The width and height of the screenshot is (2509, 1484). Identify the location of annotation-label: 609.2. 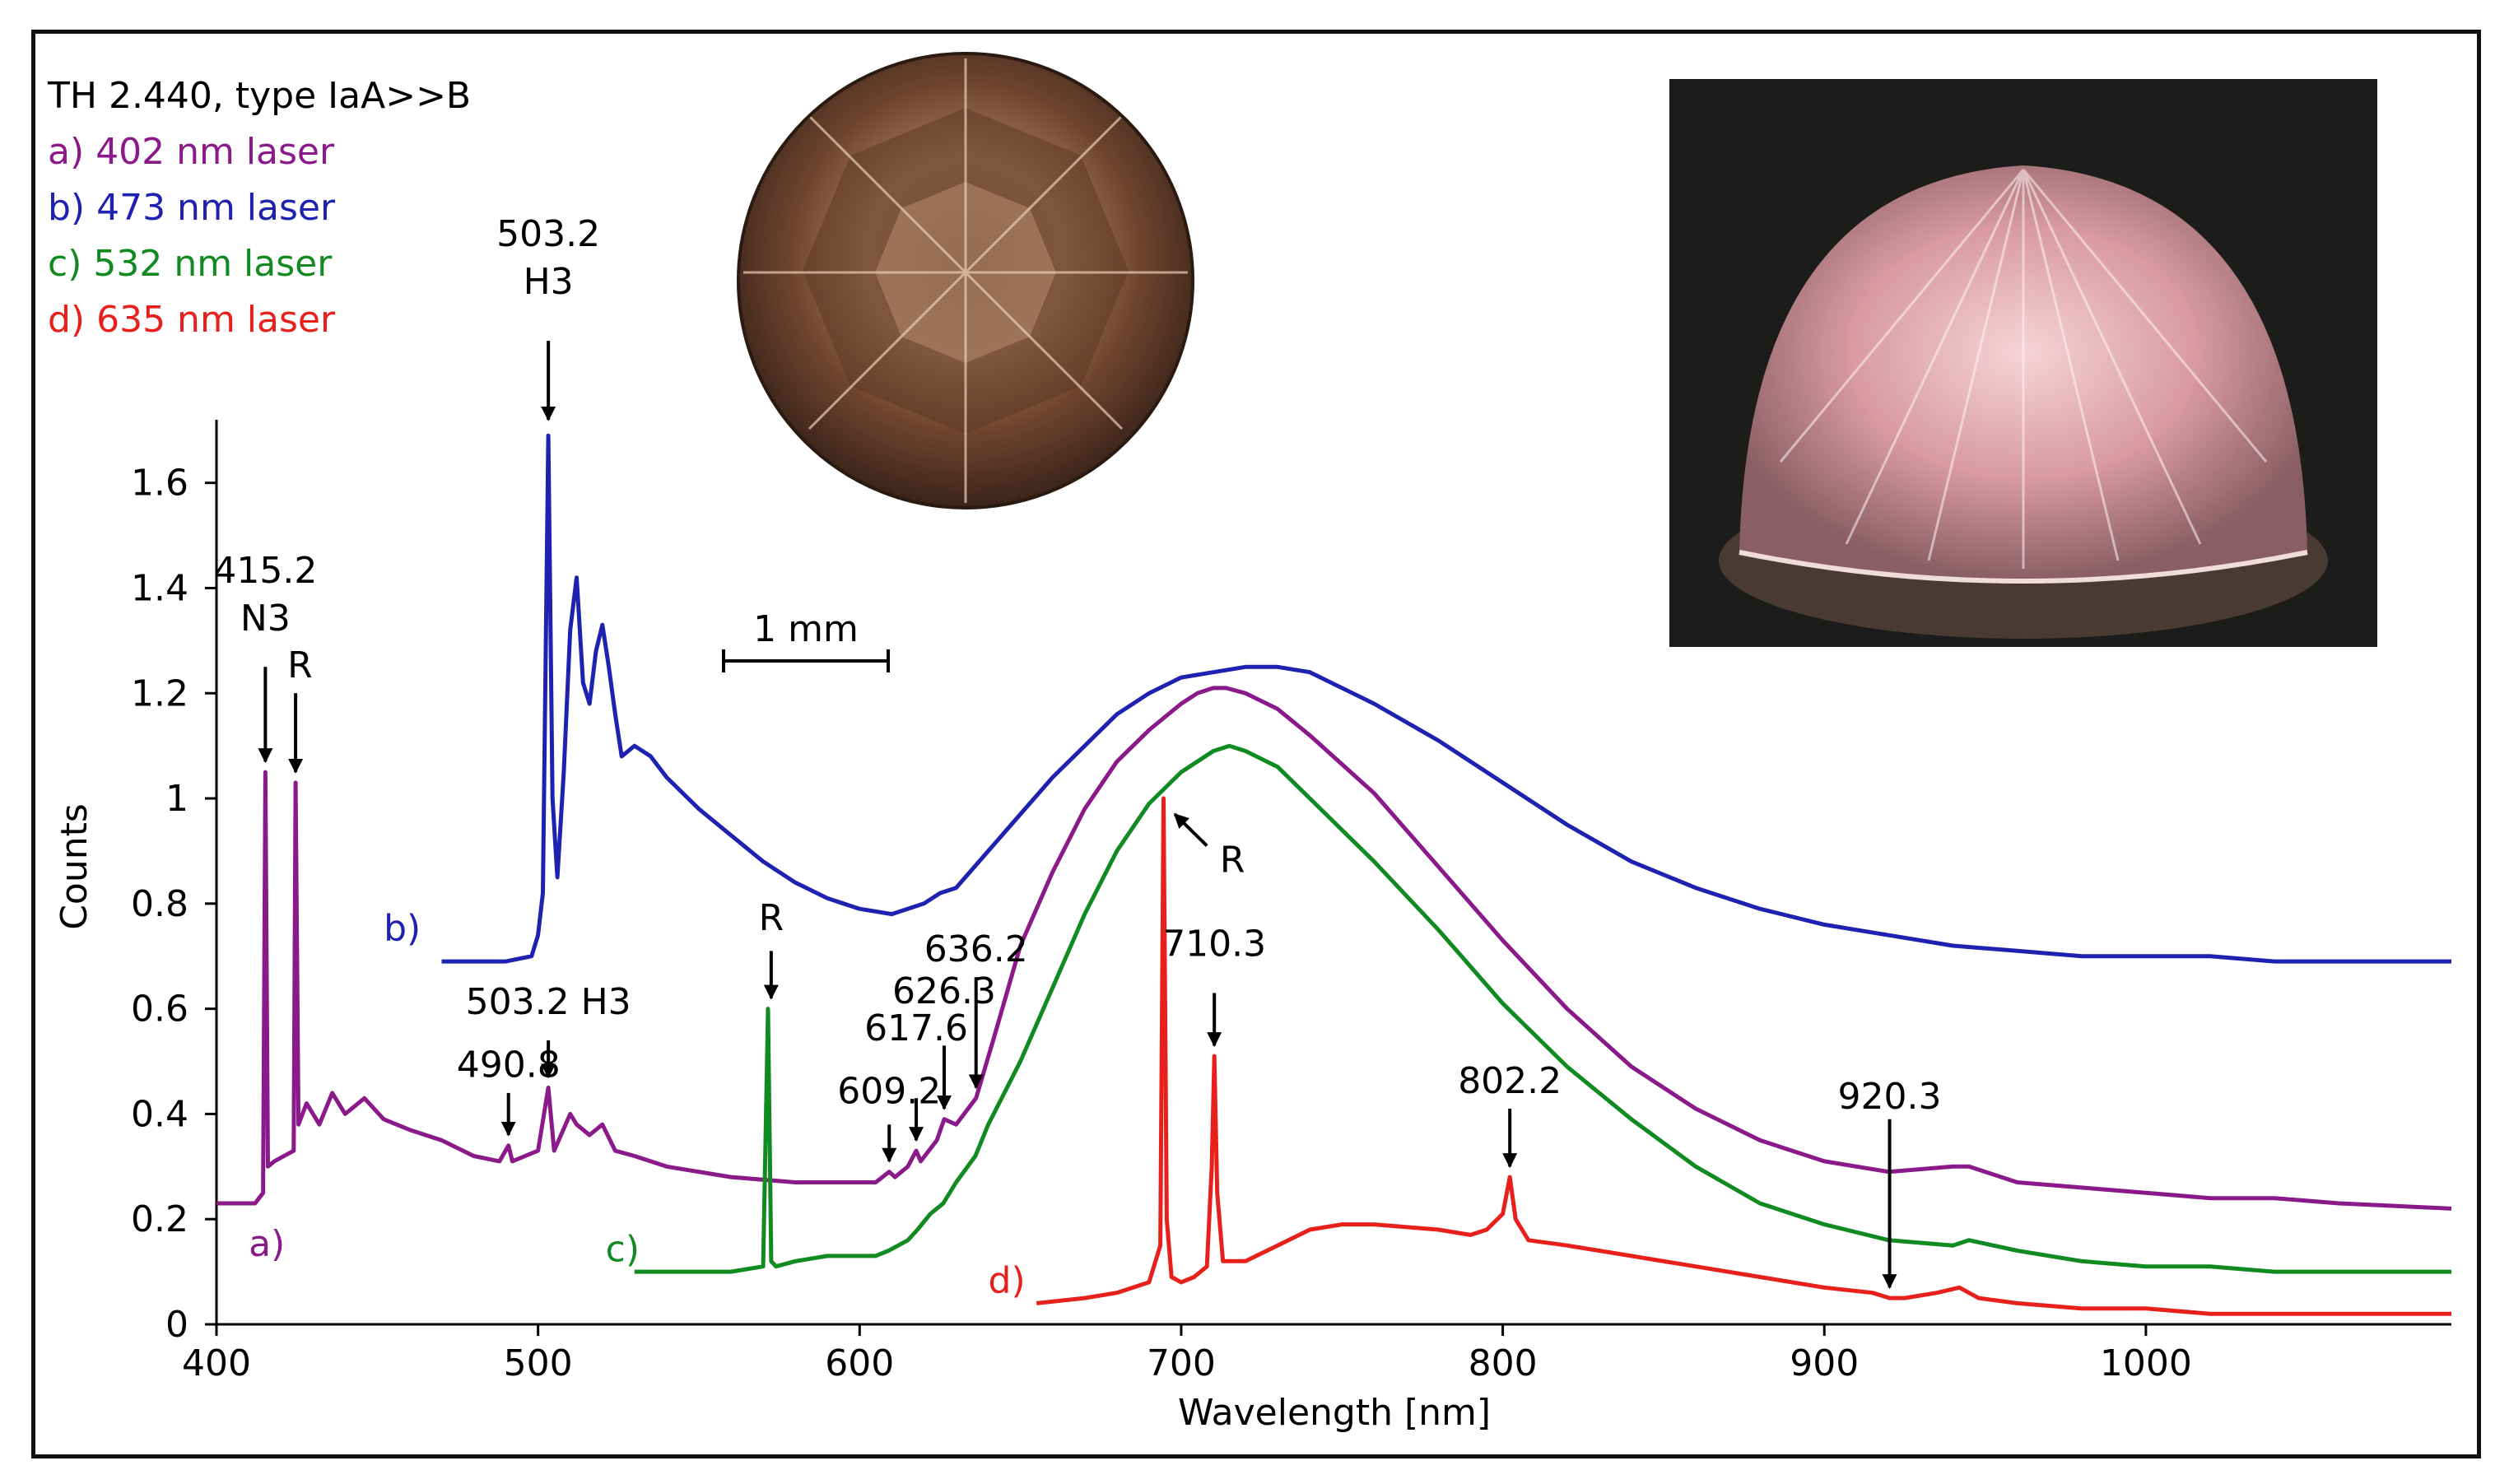
(889, 1092).